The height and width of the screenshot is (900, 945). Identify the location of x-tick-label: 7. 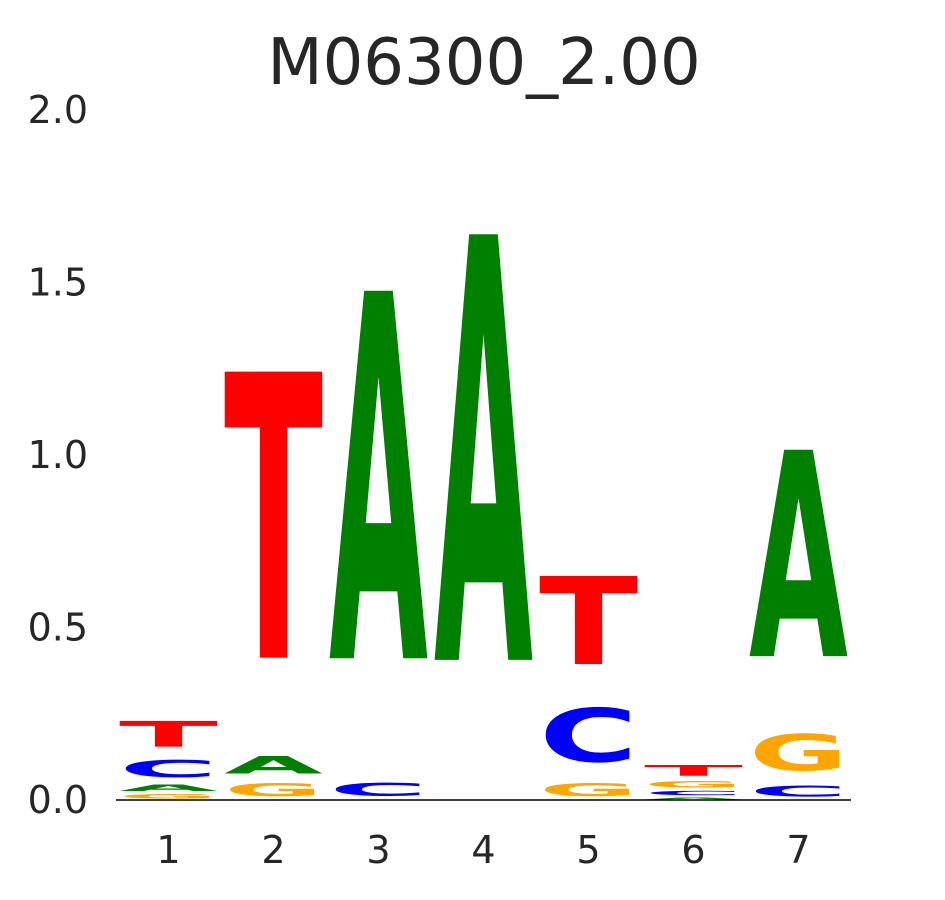
(798, 850).